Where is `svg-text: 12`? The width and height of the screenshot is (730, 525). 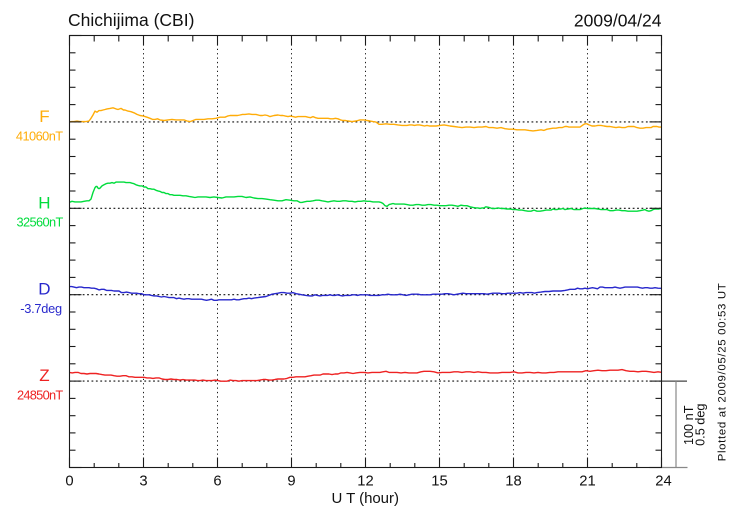 svg-text: 12 is located at coordinates (365, 482).